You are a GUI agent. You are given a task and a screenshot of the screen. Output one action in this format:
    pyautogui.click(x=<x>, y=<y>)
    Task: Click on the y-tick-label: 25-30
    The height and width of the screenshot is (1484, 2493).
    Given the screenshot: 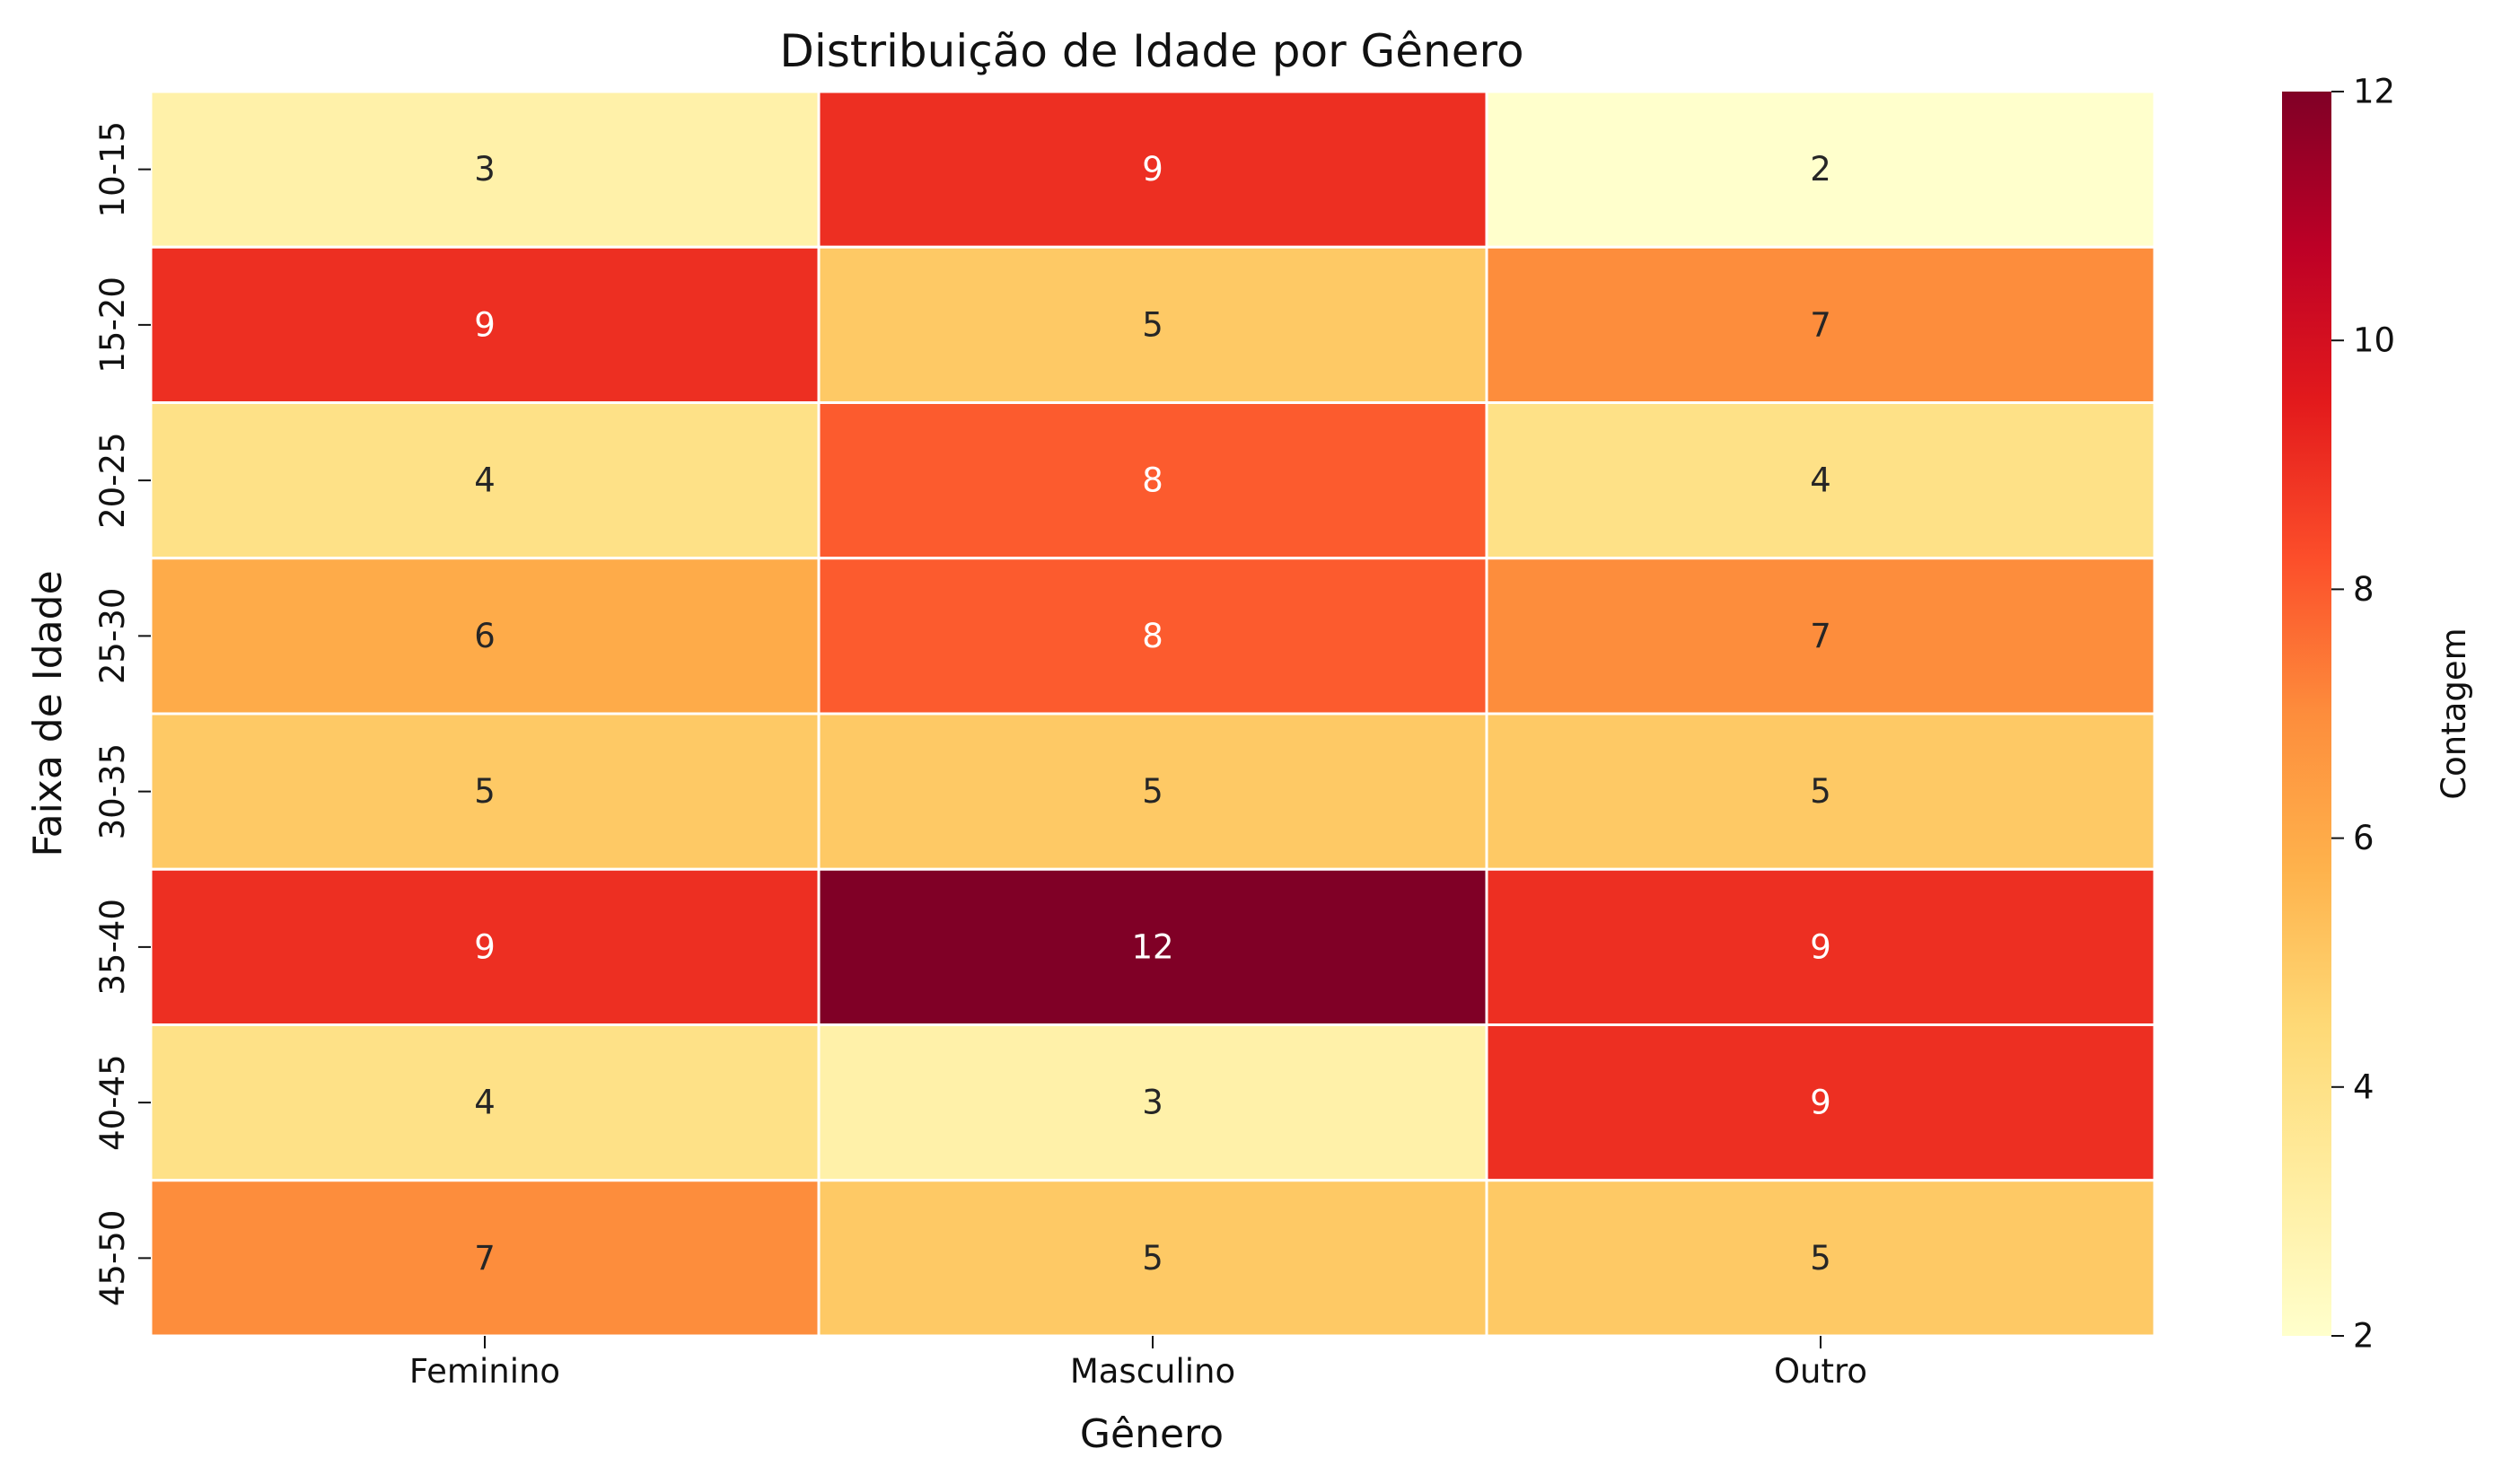 What is the action you would take?
    pyautogui.click(x=112, y=636)
    